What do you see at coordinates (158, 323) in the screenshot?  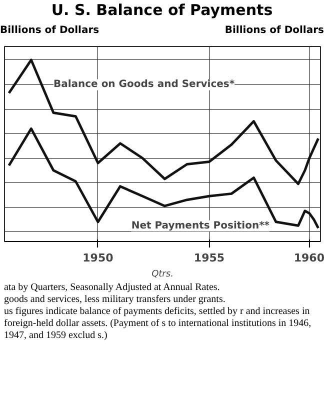 I see `text: us figures indicate balance of payments deficits, settled by r and increases in foreign-held dollar assets. (Payment of s to international institutions in 1946, 1947, and 1959 exclud s.)` at bounding box center [158, 323].